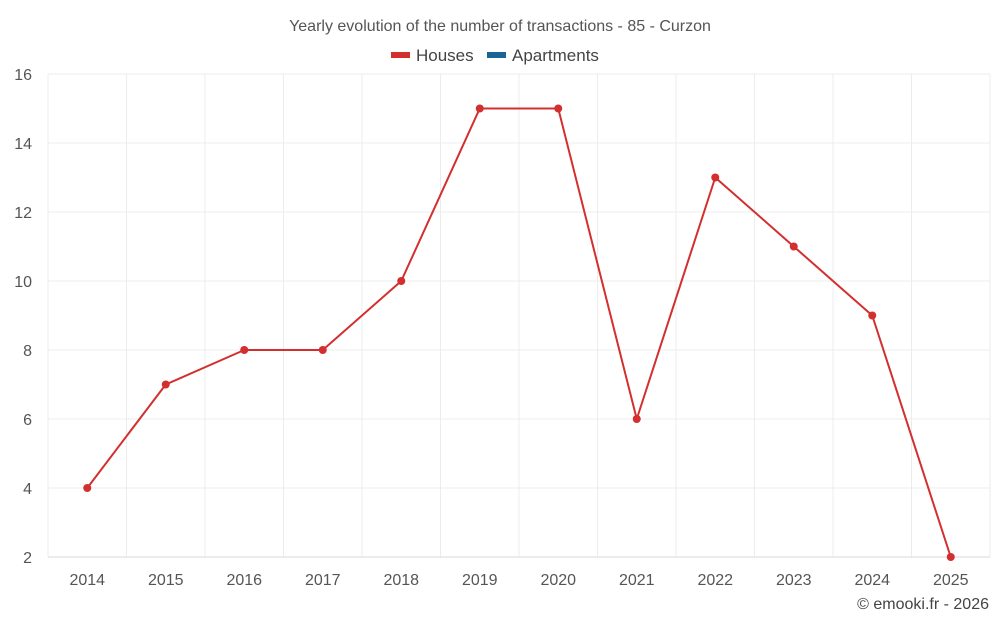 The width and height of the screenshot is (1000, 625). Describe the element at coordinates (27, 489) in the screenshot. I see `y-tick-label: 4` at that location.